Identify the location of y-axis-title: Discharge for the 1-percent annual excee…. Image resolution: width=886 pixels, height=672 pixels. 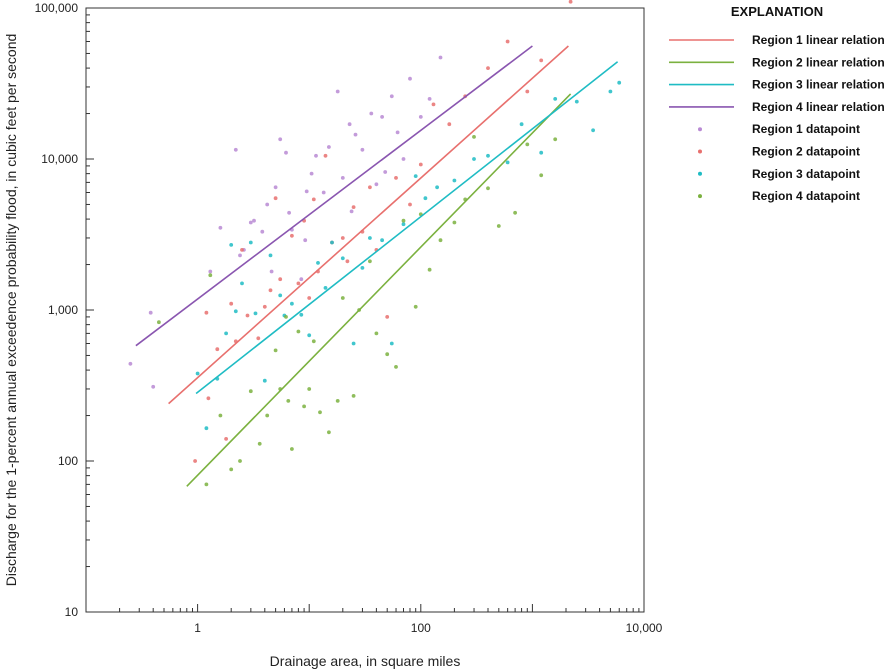
(11, 310).